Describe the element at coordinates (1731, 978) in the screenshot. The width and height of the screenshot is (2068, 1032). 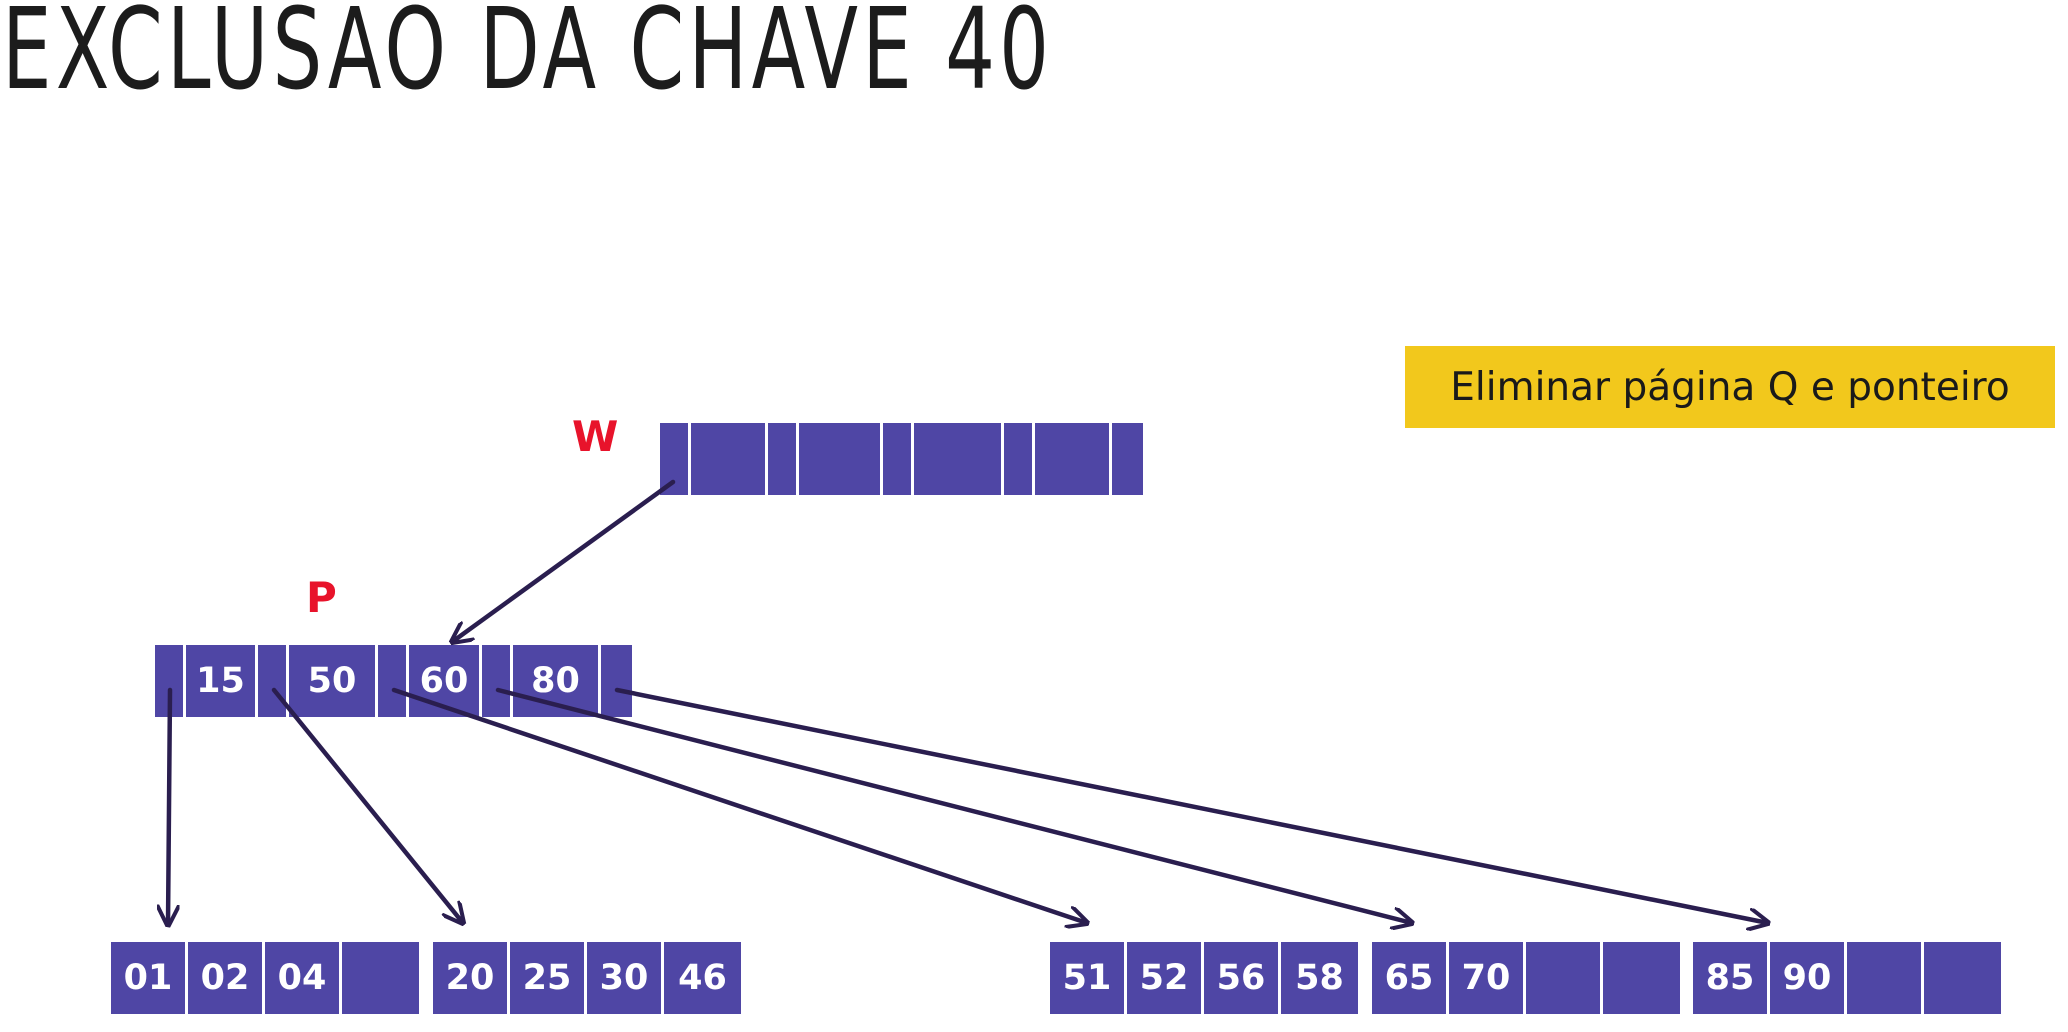
I see `leaf-5-key-1: 85` at that location.